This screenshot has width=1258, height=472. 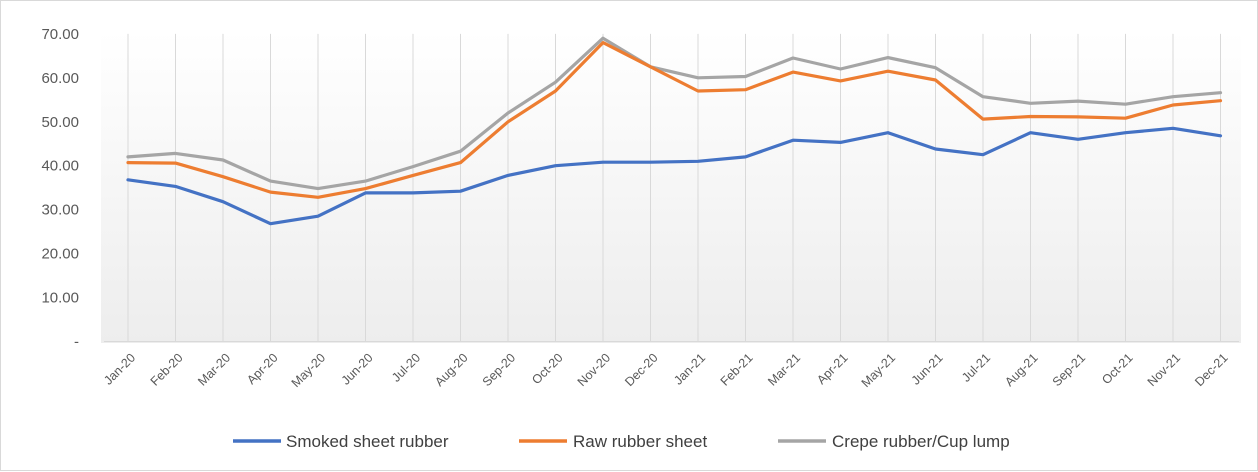 What do you see at coordinates (832, 369) in the screenshot?
I see `x-tick-label: Apr-21` at bounding box center [832, 369].